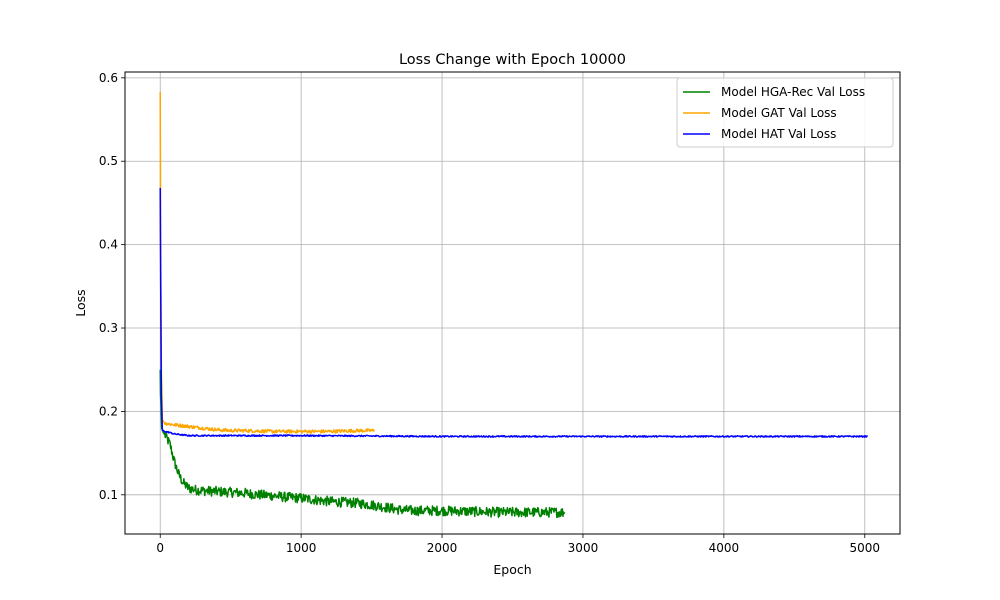 The width and height of the screenshot is (1000, 600). What do you see at coordinates (108, 78) in the screenshot?
I see `y-tick-label: 0.6` at bounding box center [108, 78].